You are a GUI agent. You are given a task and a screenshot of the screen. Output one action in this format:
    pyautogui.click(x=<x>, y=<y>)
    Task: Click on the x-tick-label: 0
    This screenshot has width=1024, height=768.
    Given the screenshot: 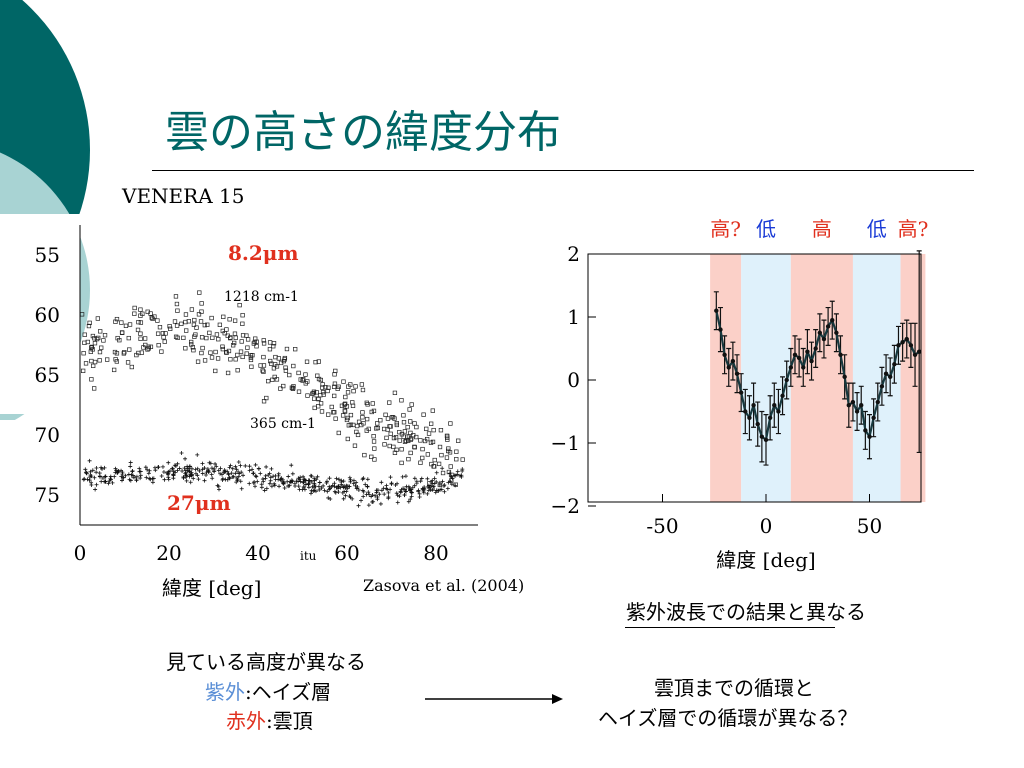 What is the action you would take?
    pyautogui.click(x=80, y=553)
    